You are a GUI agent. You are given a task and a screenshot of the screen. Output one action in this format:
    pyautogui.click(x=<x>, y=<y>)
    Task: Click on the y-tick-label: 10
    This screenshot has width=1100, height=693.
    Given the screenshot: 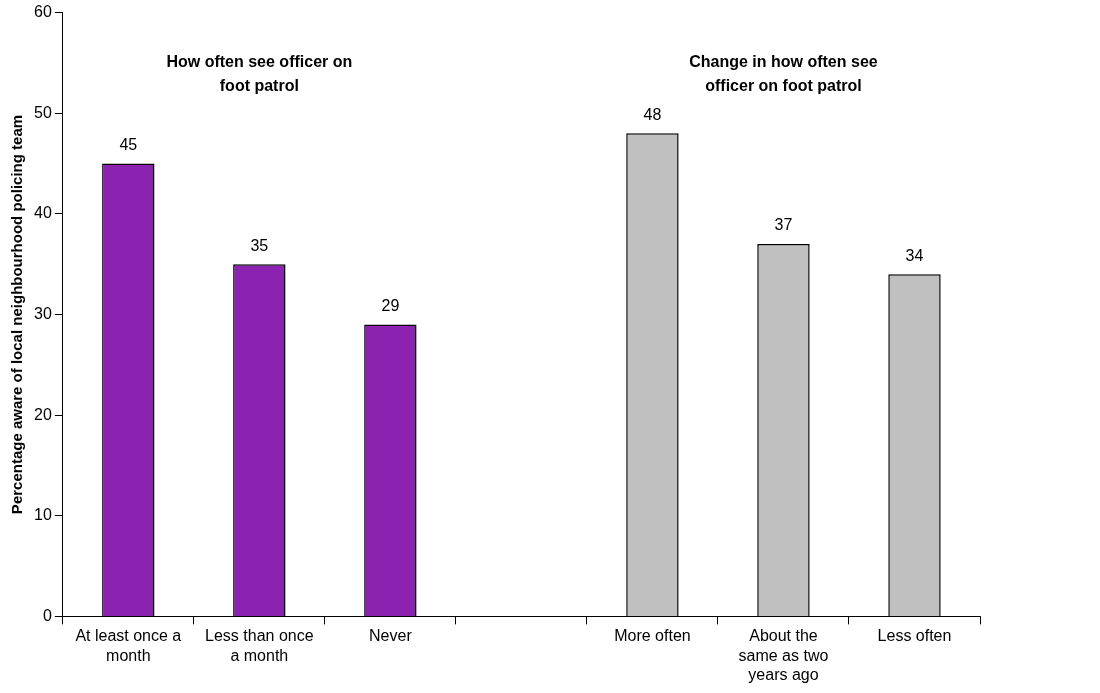 What is the action you would take?
    pyautogui.click(x=43, y=515)
    